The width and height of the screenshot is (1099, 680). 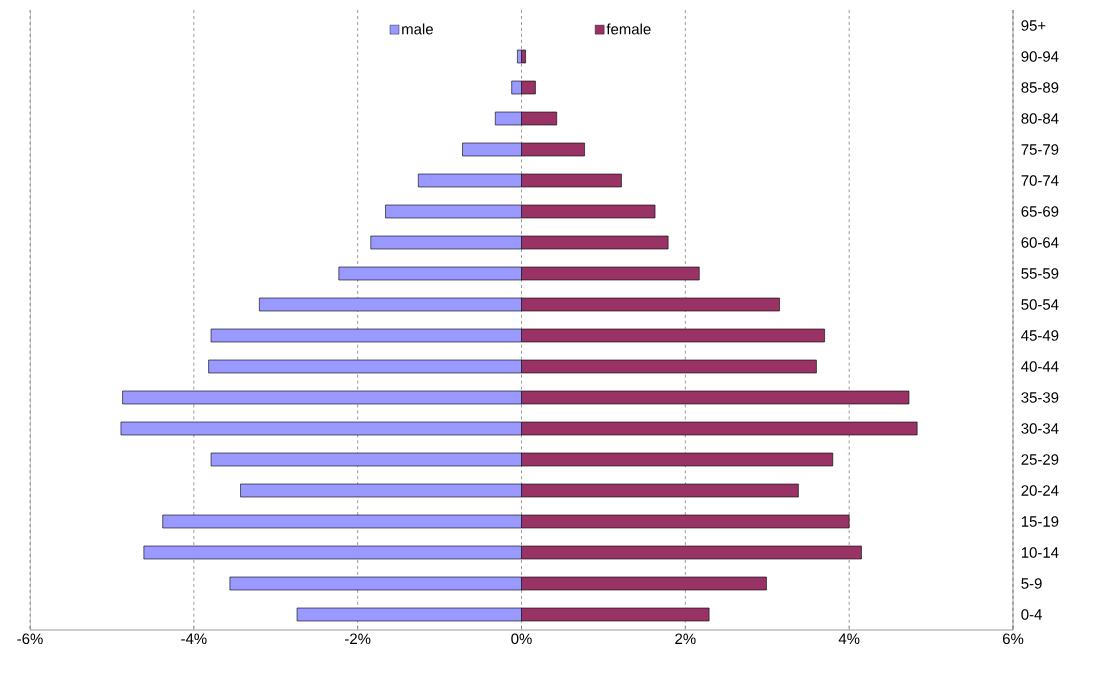 What do you see at coordinates (1040, 273) in the screenshot?
I see `y-tick-label: 55-59` at bounding box center [1040, 273].